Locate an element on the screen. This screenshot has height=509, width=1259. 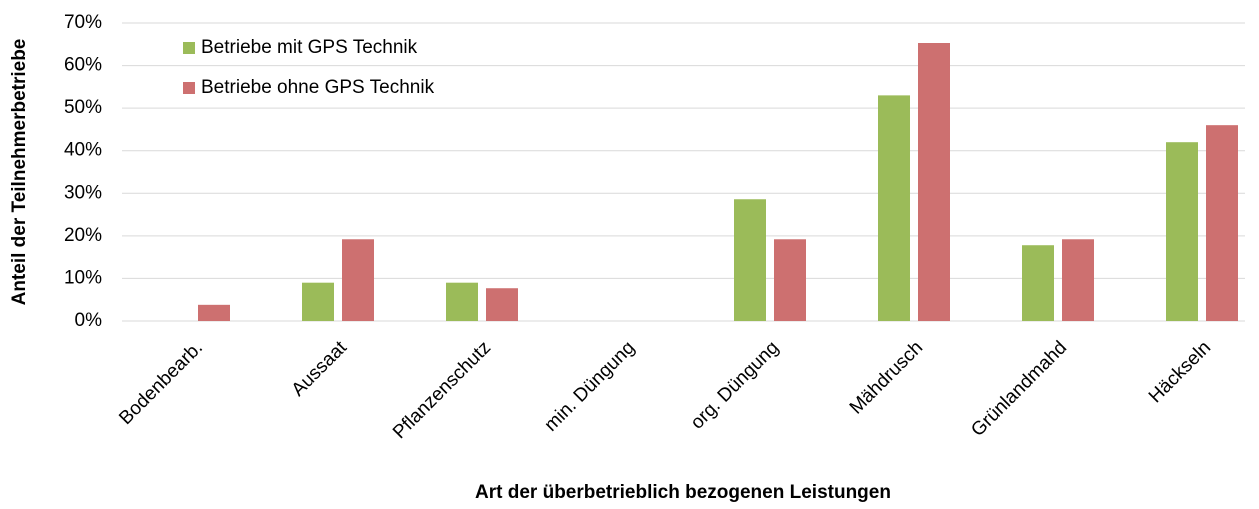
legend-label: Betriebe mit GPS Technik is located at coordinates (309, 47).